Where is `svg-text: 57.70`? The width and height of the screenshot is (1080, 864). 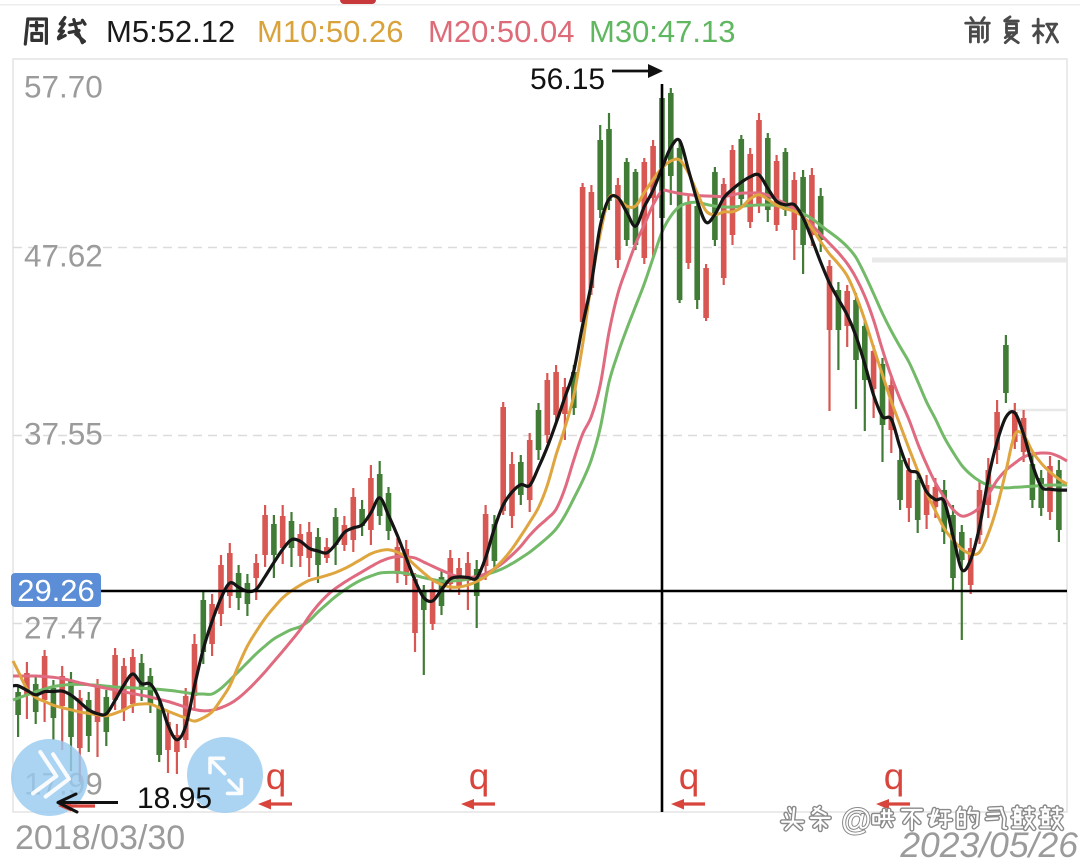 svg-text: 57.70 is located at coordinates (63, 87).